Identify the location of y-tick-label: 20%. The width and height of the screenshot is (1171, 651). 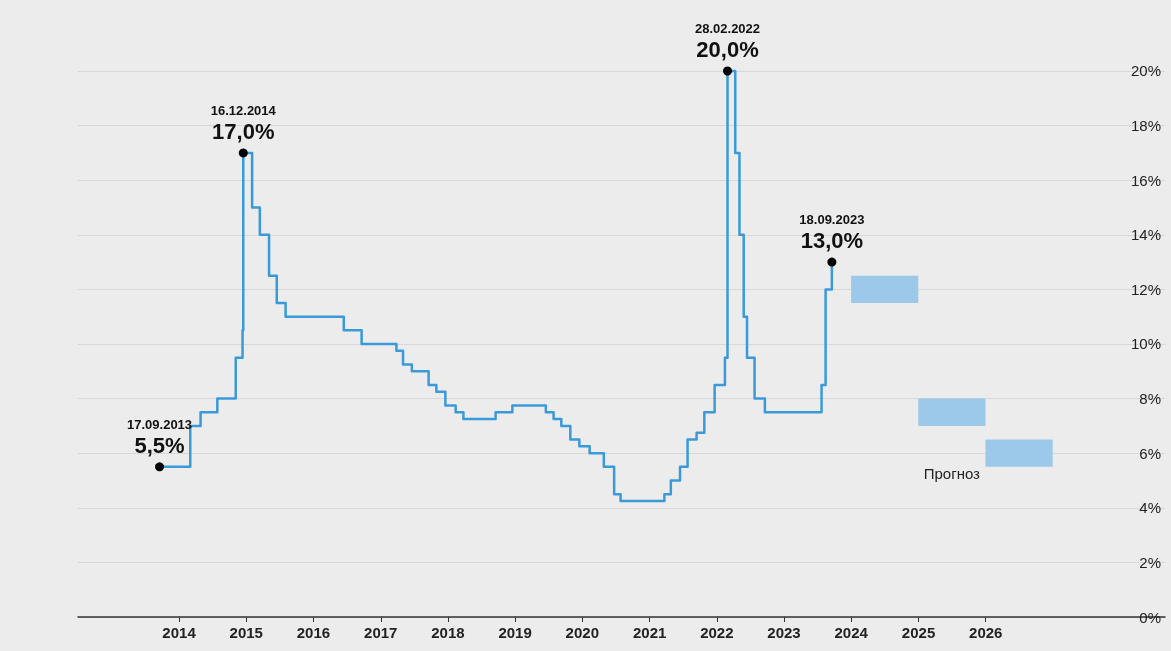
(1145, 71).